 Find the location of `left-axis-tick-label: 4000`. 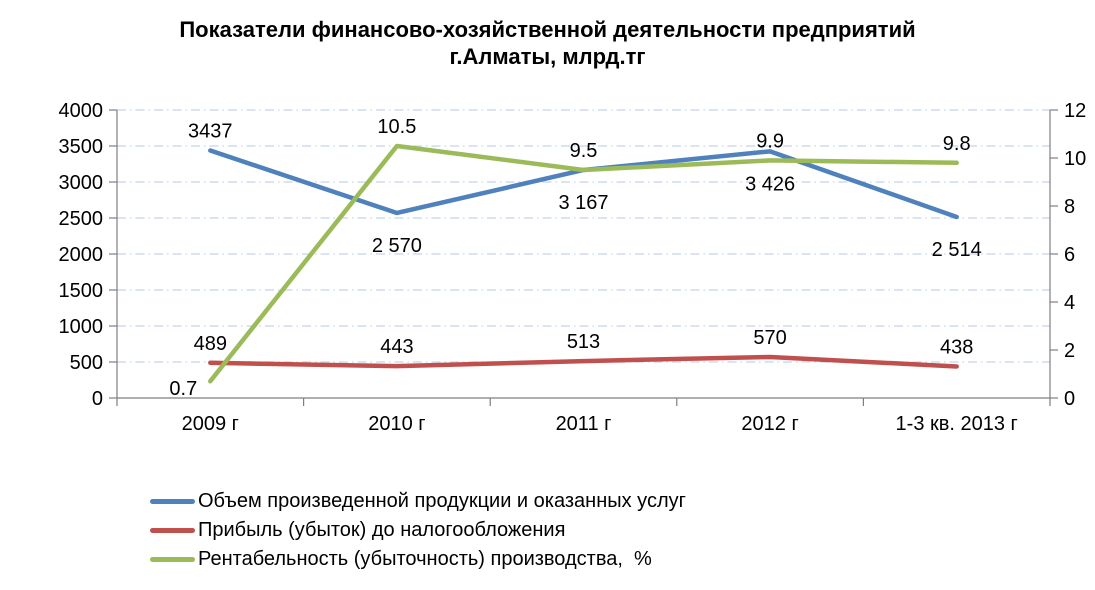

left-axis-tick-label: 4000 is located at coordinates (81, 111).